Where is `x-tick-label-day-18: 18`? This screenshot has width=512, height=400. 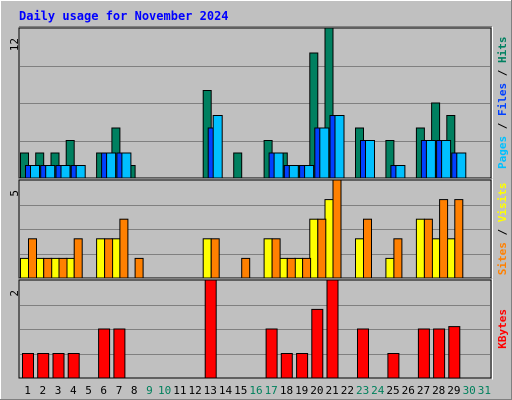 x-tick-label-day-18: 18 is located at coordinates (286, 390).